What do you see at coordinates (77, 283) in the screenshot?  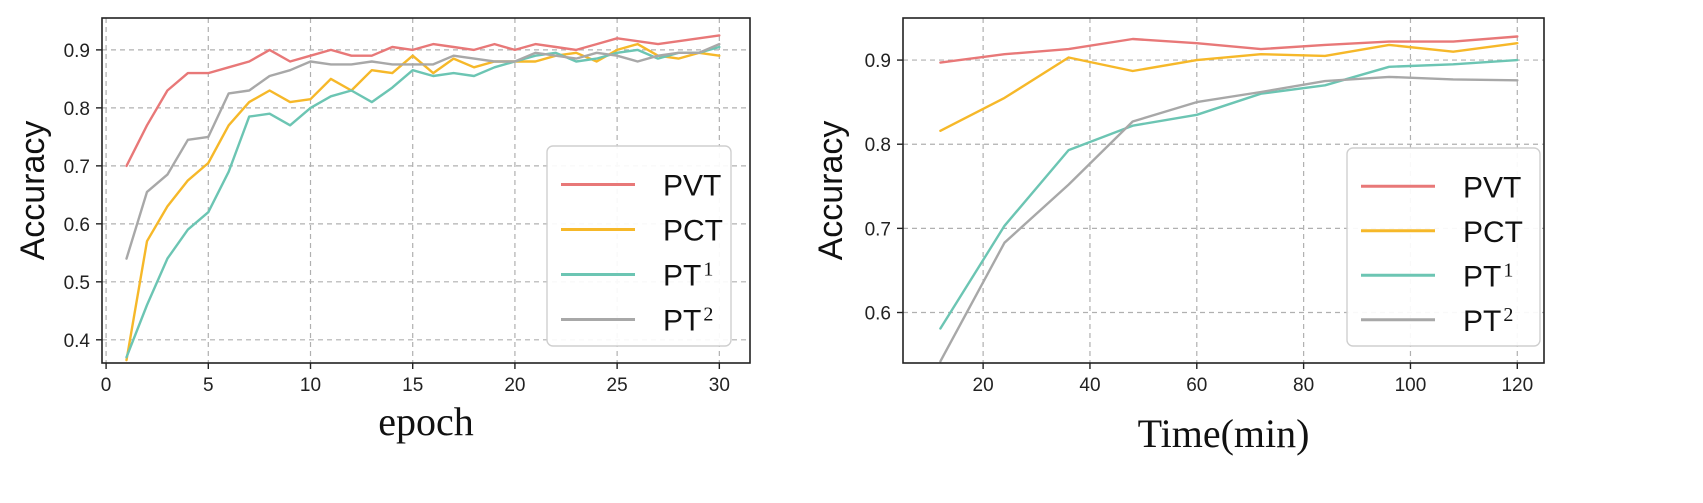 I see `y-tick-label: 0.5` at bounding box center [77, 283].